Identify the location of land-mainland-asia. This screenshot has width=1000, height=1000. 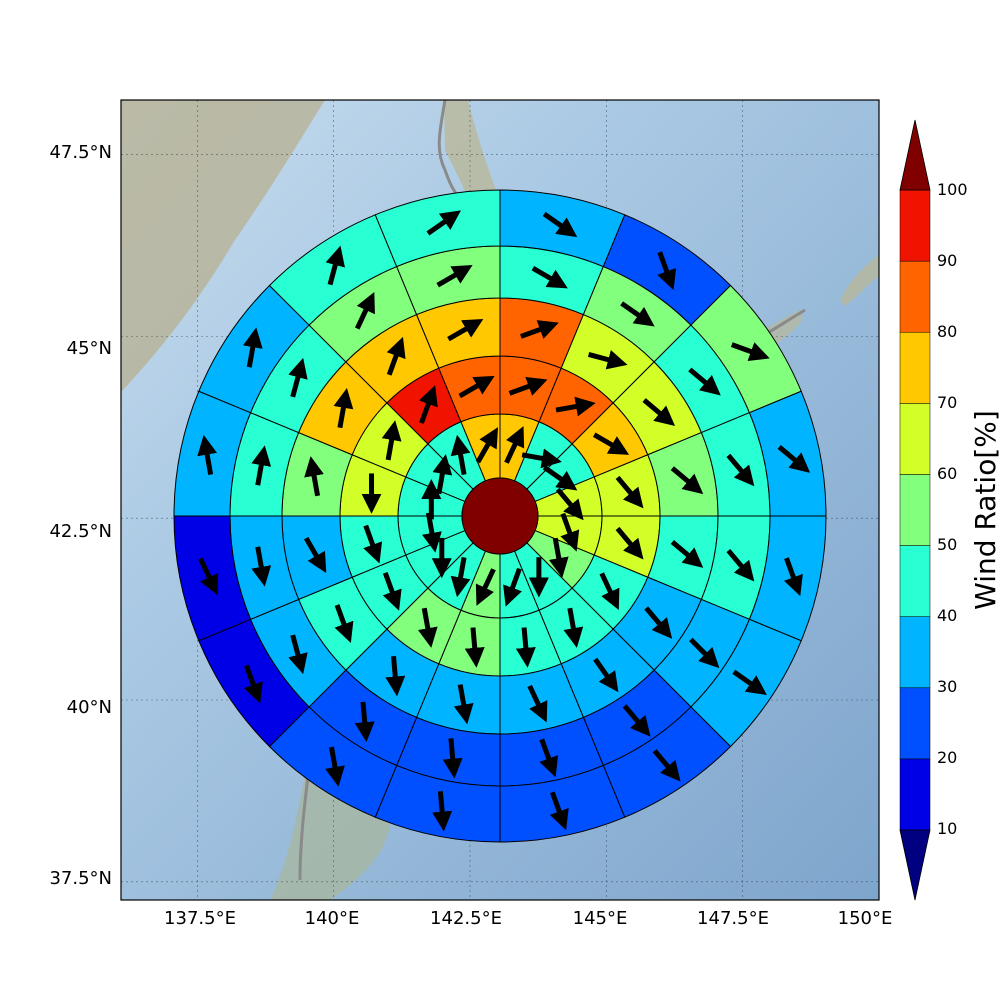
(223, 246).